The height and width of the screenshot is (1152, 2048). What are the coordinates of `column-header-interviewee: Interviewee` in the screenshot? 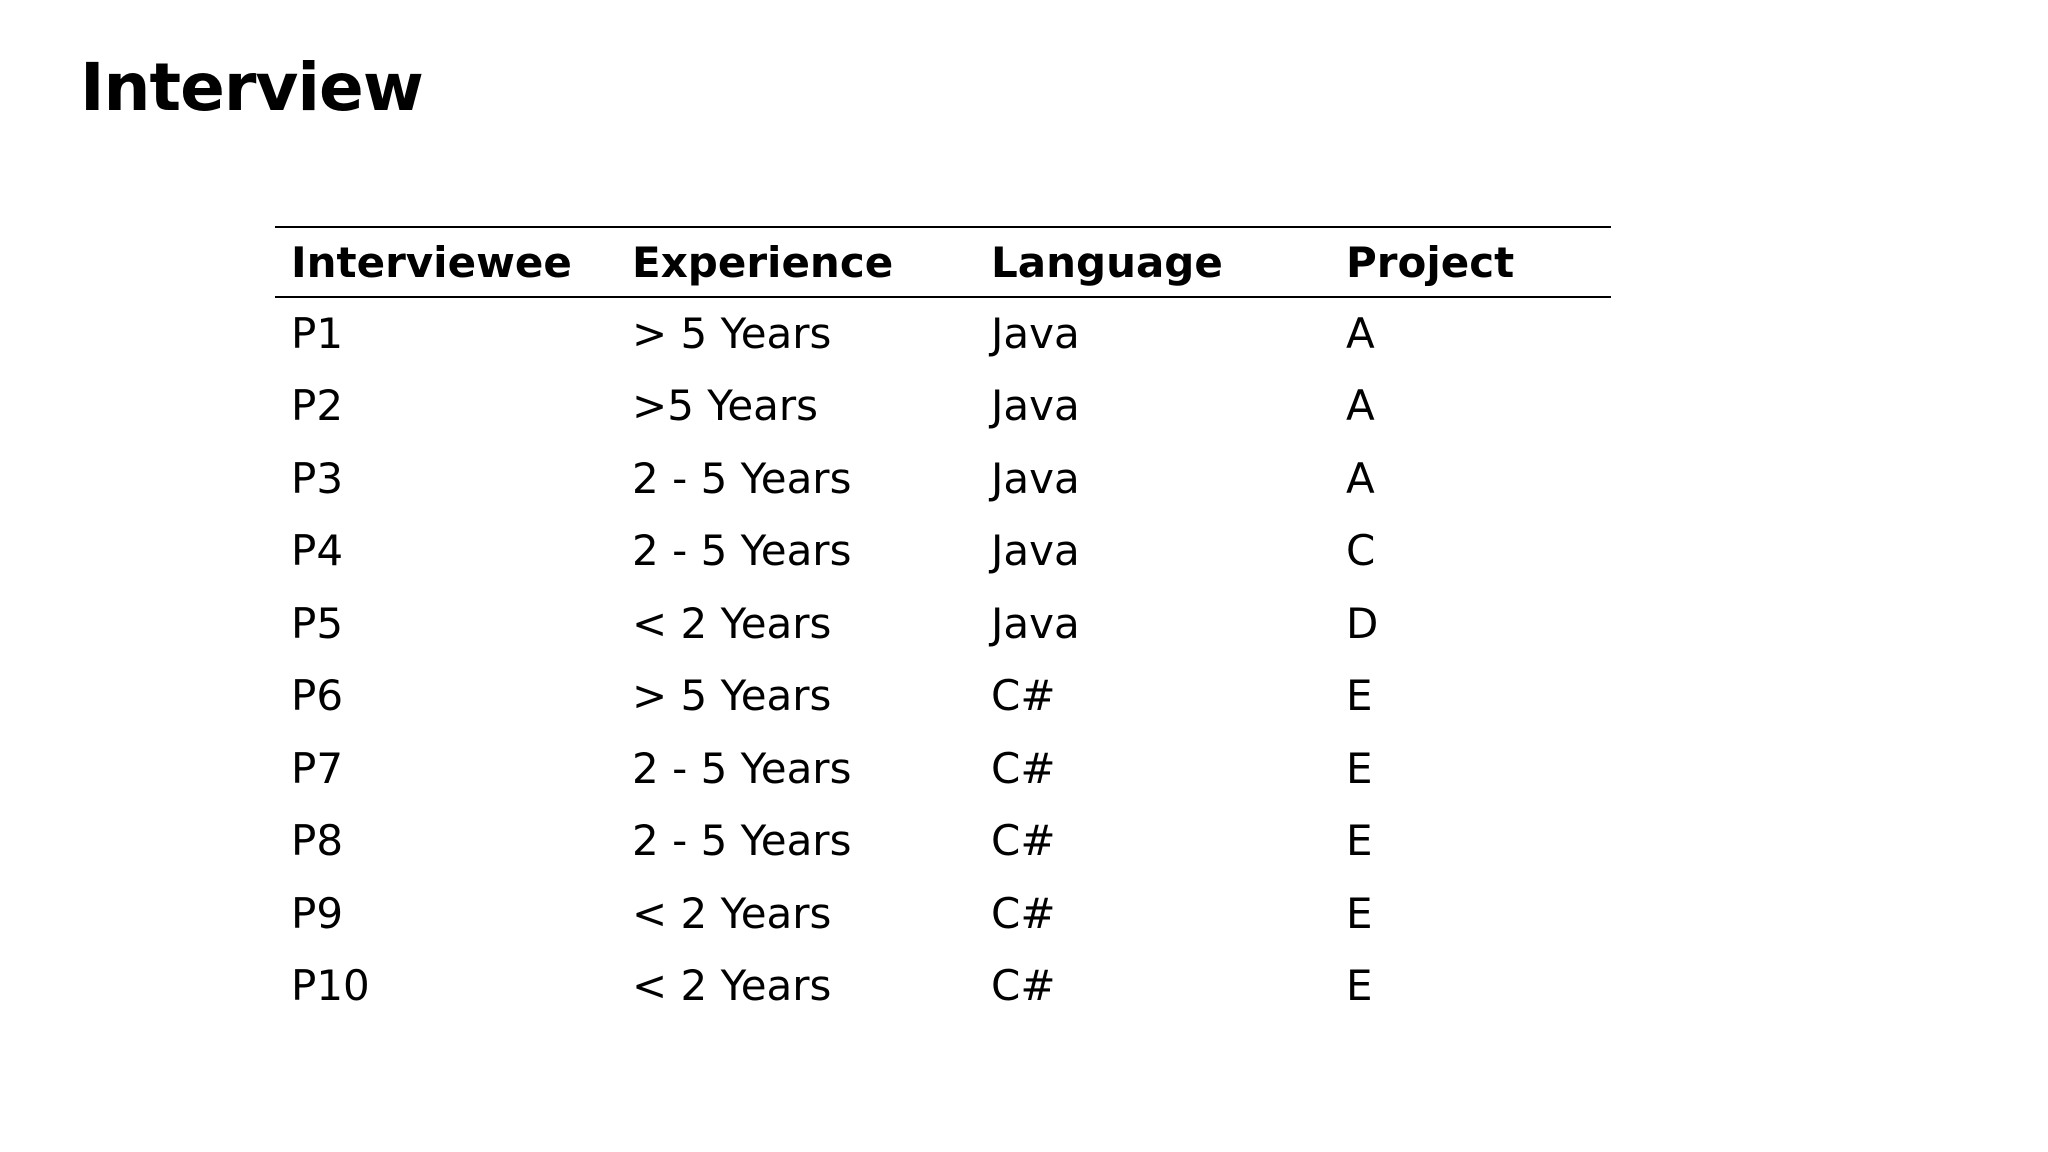 It's located at (445, 262).